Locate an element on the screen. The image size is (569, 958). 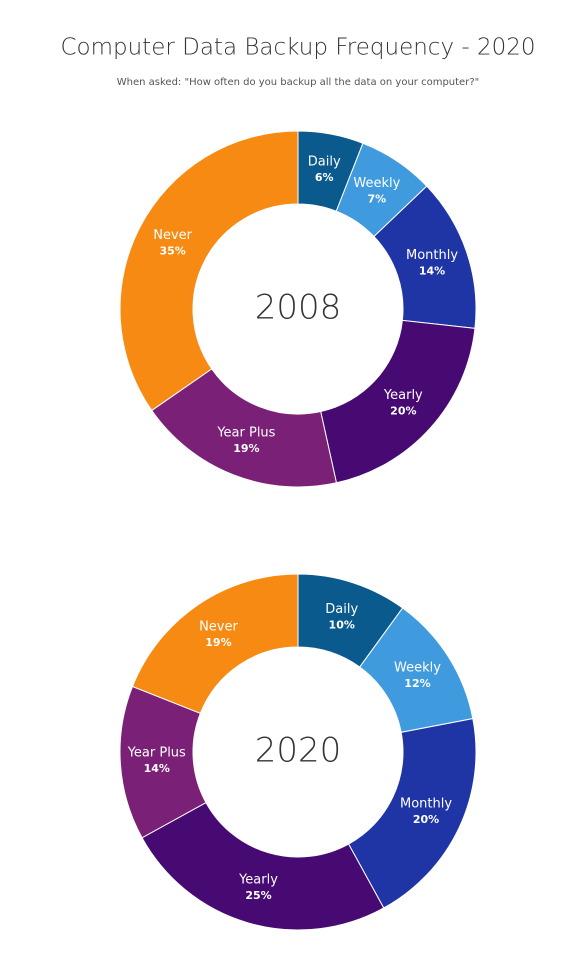
value-label: 35% is located at coordinates (172, 250).